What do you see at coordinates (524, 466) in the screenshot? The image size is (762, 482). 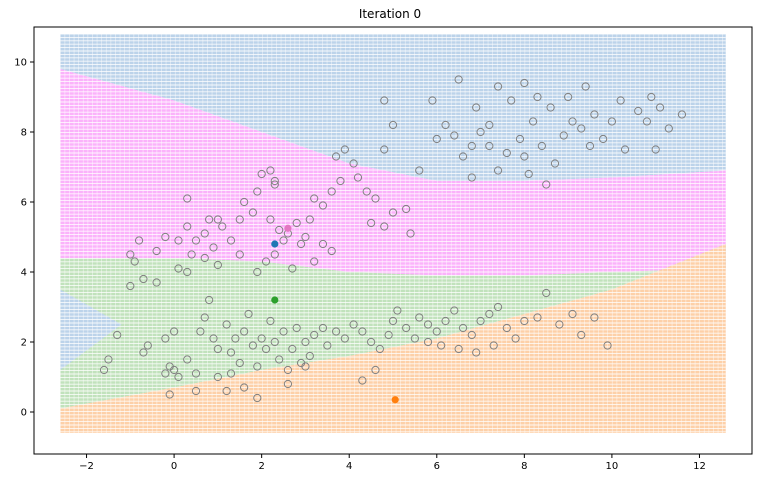 I see `x-tick-label: 8` at bounding box center [524, 466].